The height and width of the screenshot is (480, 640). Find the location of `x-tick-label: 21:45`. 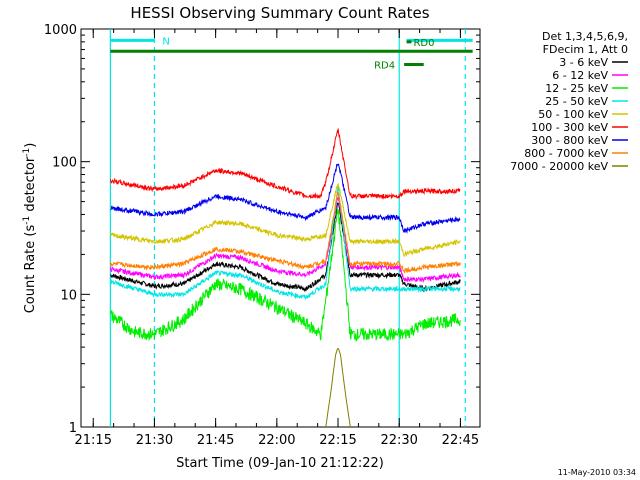

x-tick-label: 21:45 is located at coordinates (215, 440).